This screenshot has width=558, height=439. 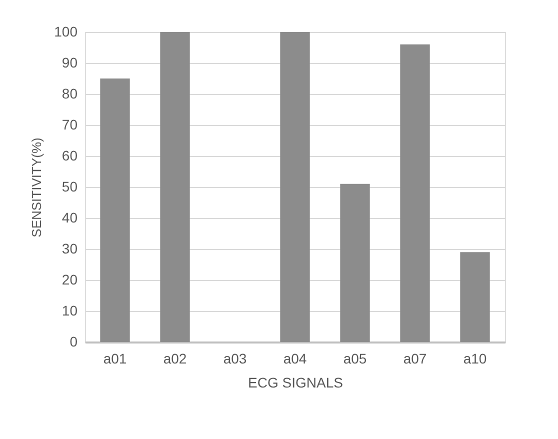 I want to click on x-tick-label: a02, so click(x=175, y=358).